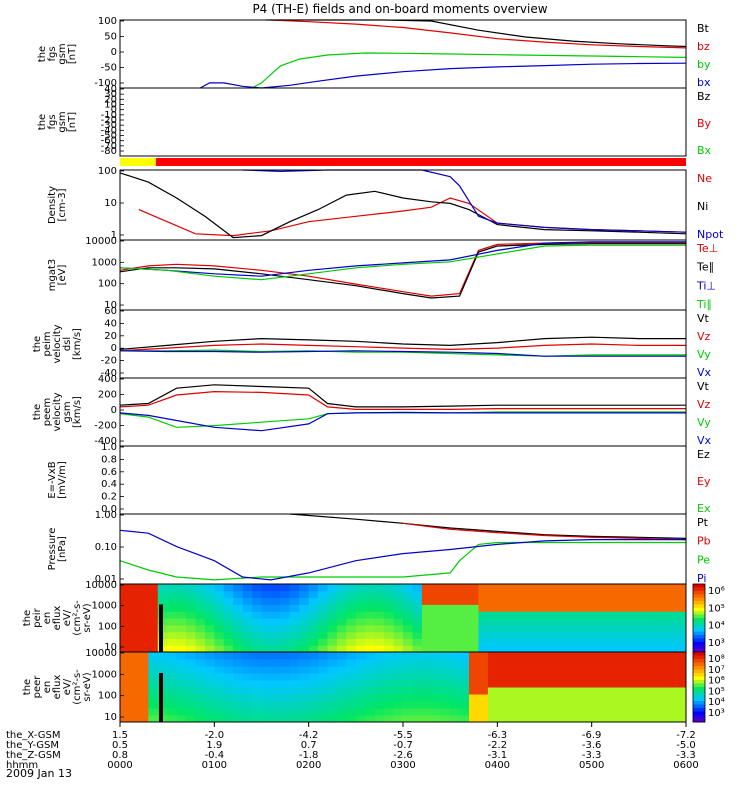 This screenshot has height=800, width=750. I want to click on y-axis-label: (cm²-s-, so click(77, 618).